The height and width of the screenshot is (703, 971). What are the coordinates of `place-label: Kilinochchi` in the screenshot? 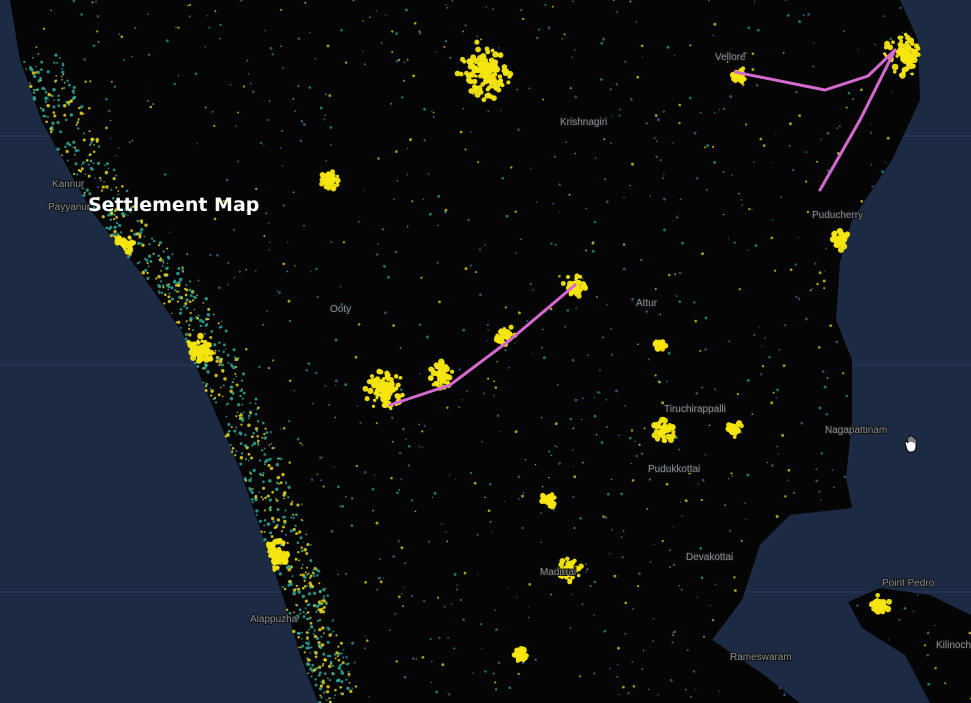 It's located at (953, 645).